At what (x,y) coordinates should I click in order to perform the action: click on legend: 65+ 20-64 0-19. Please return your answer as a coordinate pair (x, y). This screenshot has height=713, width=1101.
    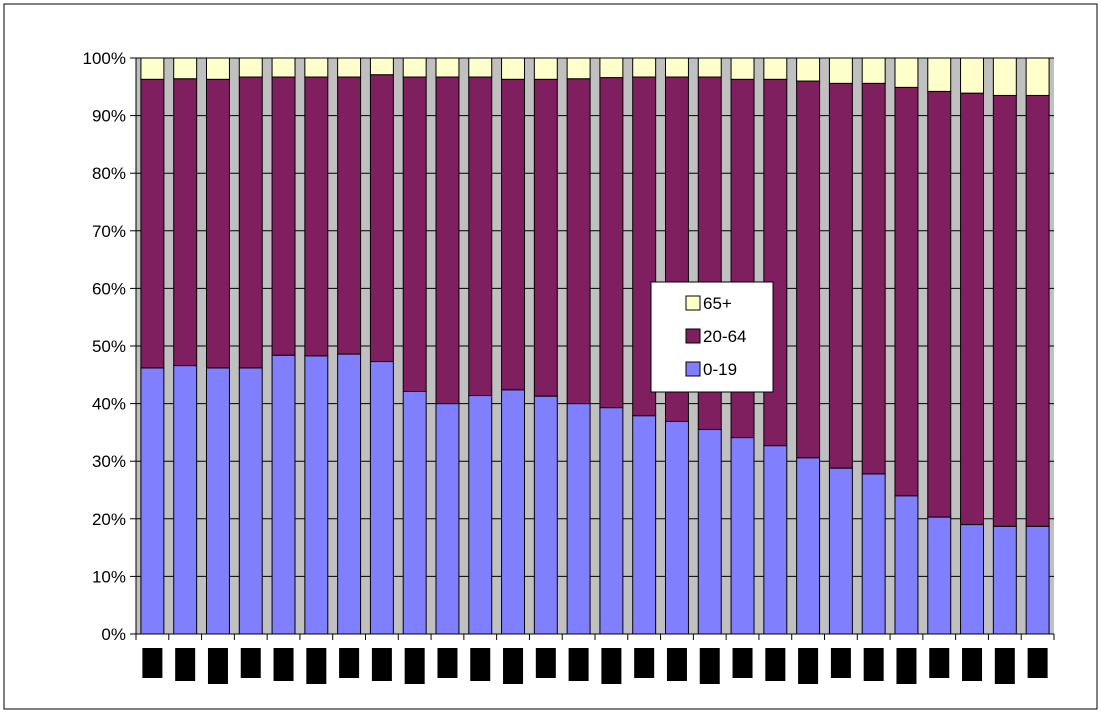
    Looking at the image, I should click on (712, 337).